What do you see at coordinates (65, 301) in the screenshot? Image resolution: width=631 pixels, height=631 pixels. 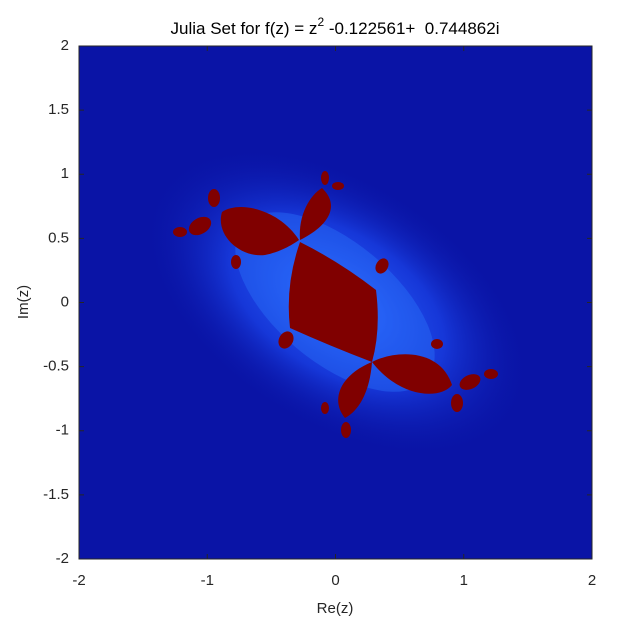 I see `y-tick-label: 0` at bounding box center [65, 301].